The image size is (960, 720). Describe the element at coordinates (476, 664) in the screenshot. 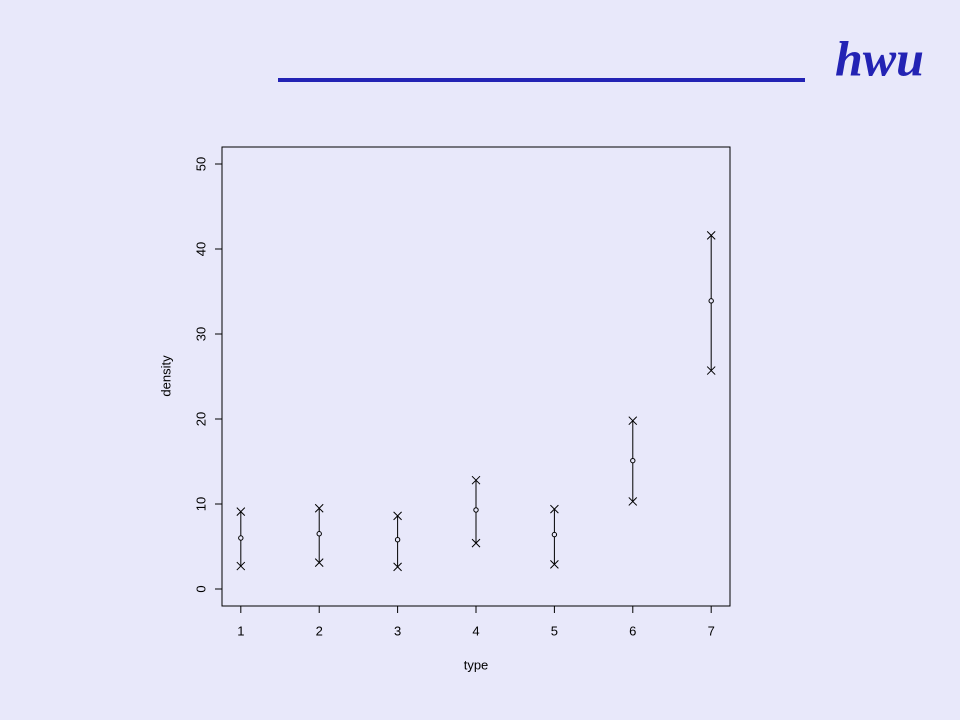

I see `x-axis-label: type` at that location.